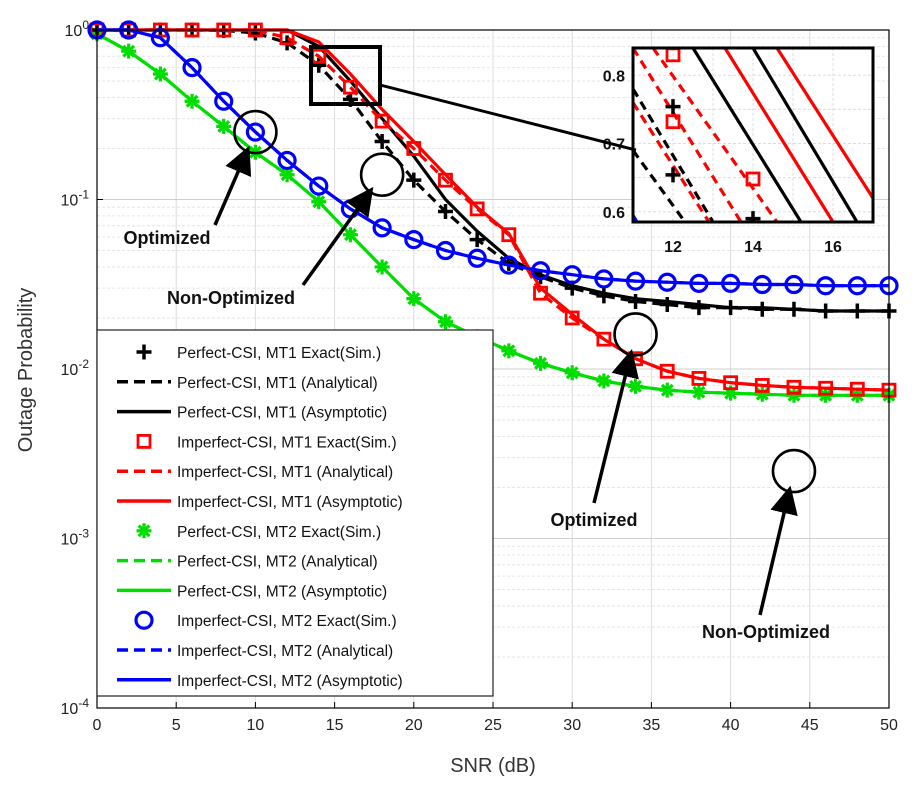 This screenshot has width=919, height=790. Describe the element at coordinates (285, 651) in the screenshot. I see `legend-label: Imperfect-CSI, MT2 (Analytical)` at that location.